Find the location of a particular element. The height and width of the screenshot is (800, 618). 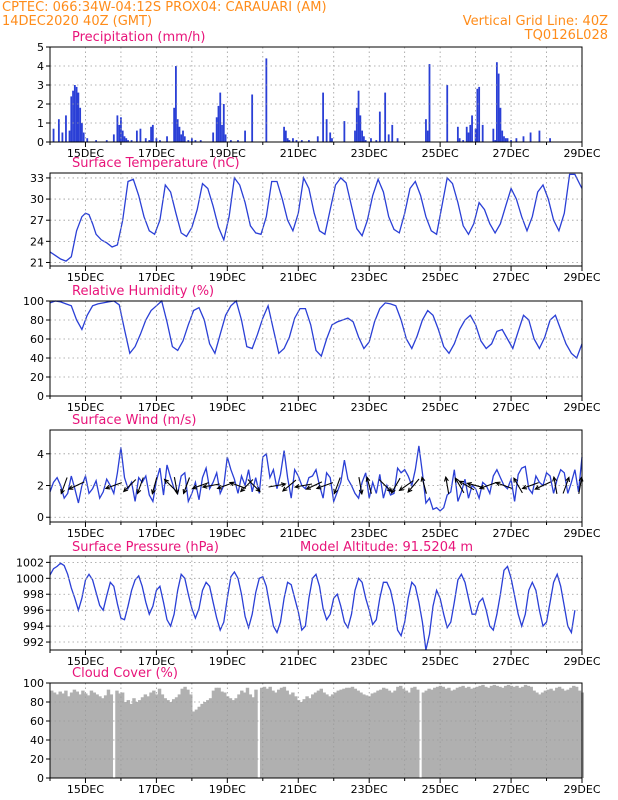

temp-ytick-label: 33 is located at coordinates (37, 178).